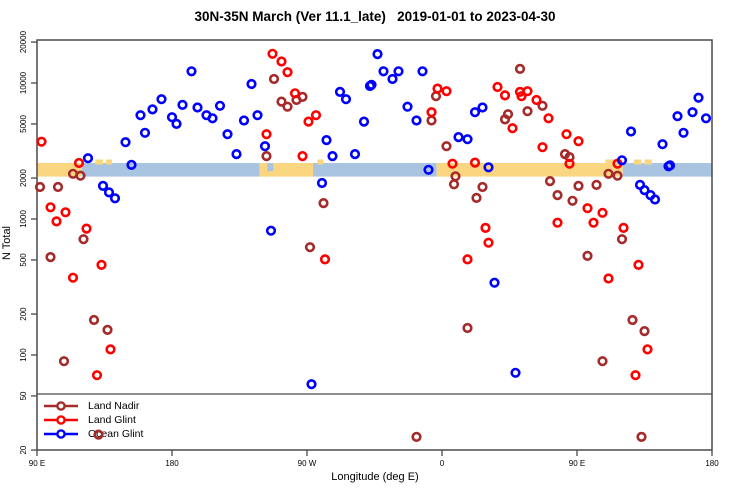 The width and height of the screenshot is (750, 500). Describe the element at coordinates (23, 41) in the screenshot. I see `y-tick-label: 20000` at that location.